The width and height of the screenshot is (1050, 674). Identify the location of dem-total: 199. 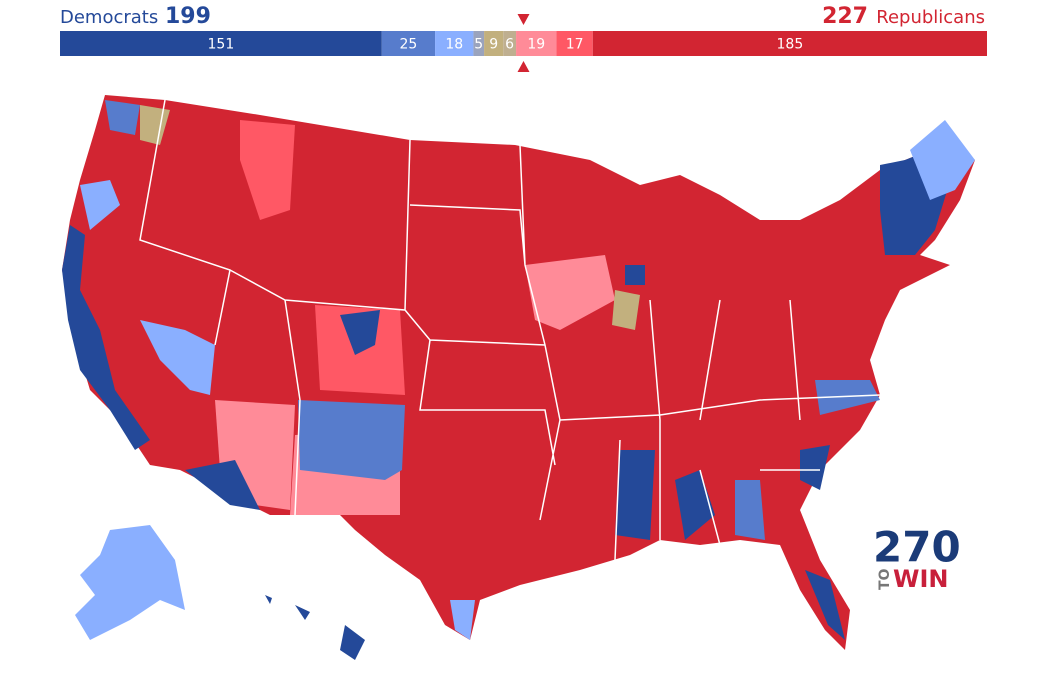
(188, 16).